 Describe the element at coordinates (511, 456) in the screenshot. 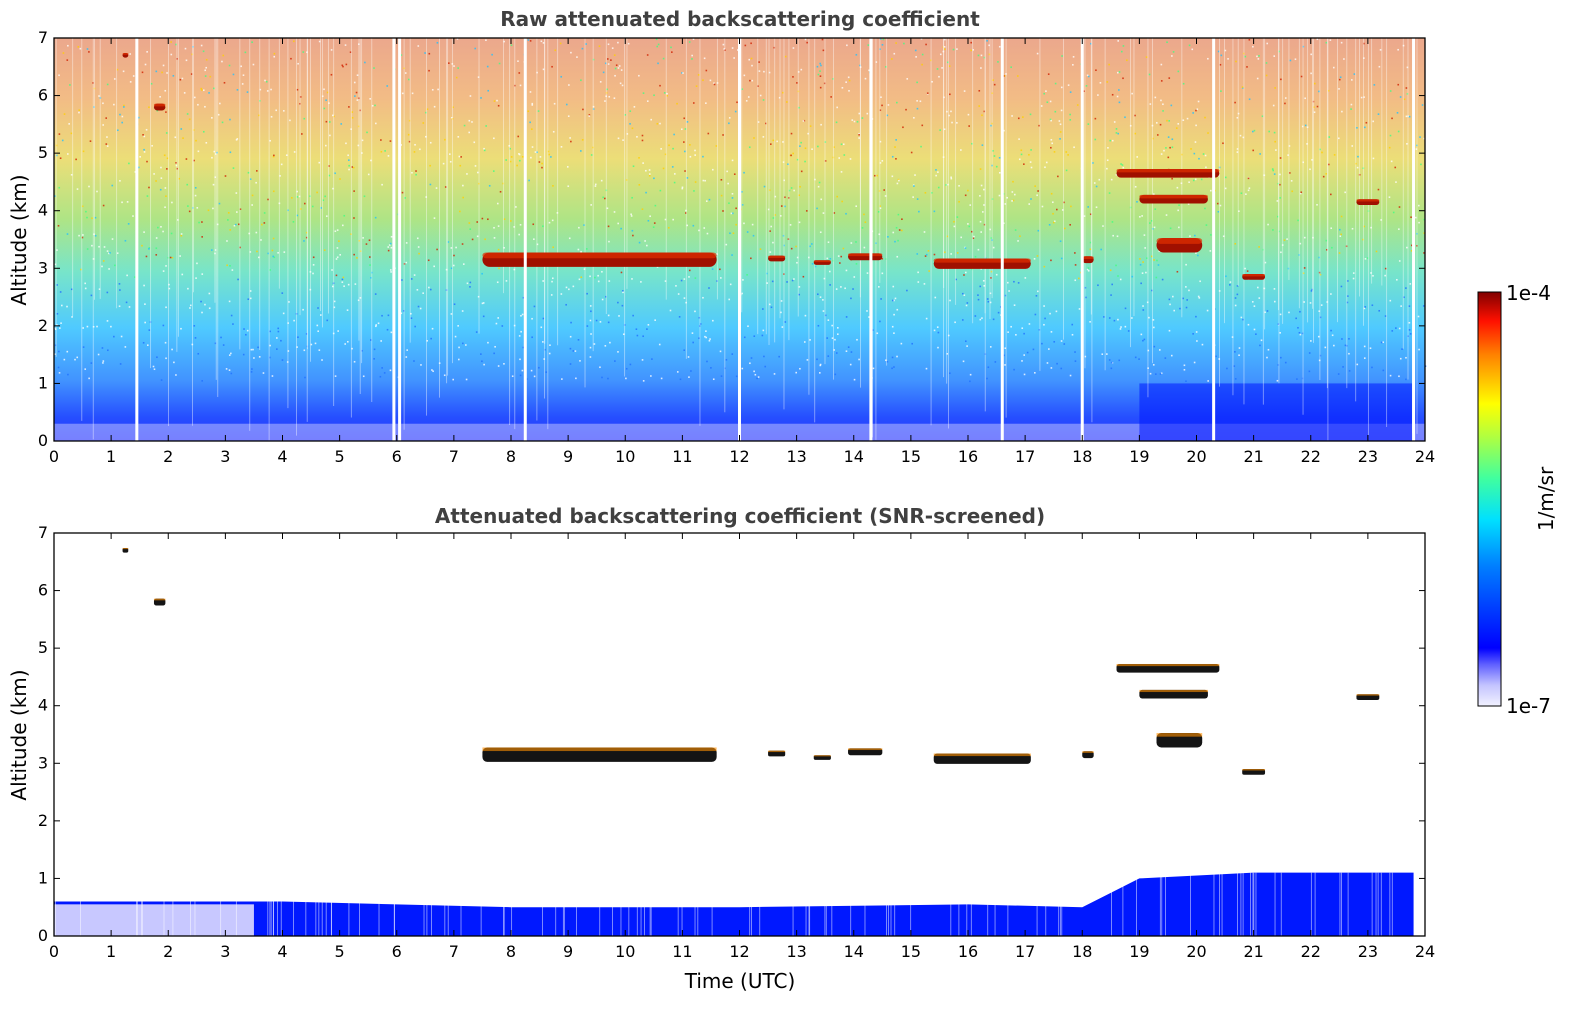

I see `x-tick-label: 8` at that location.